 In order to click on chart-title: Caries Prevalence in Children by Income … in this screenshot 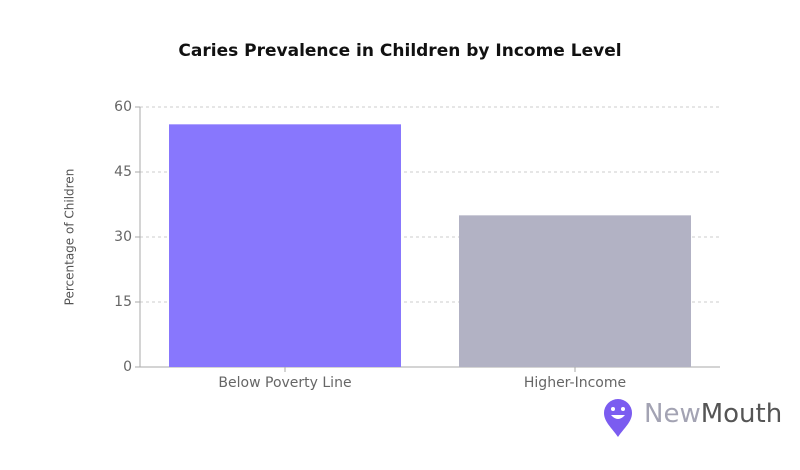, I will do `click(399, 51)`.